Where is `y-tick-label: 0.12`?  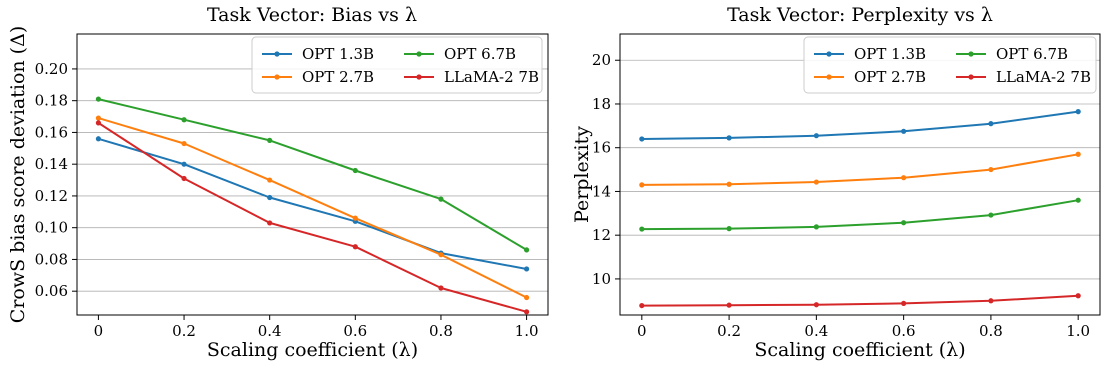
y-tick-label: 0.12 is located at coordinates (51, 196).